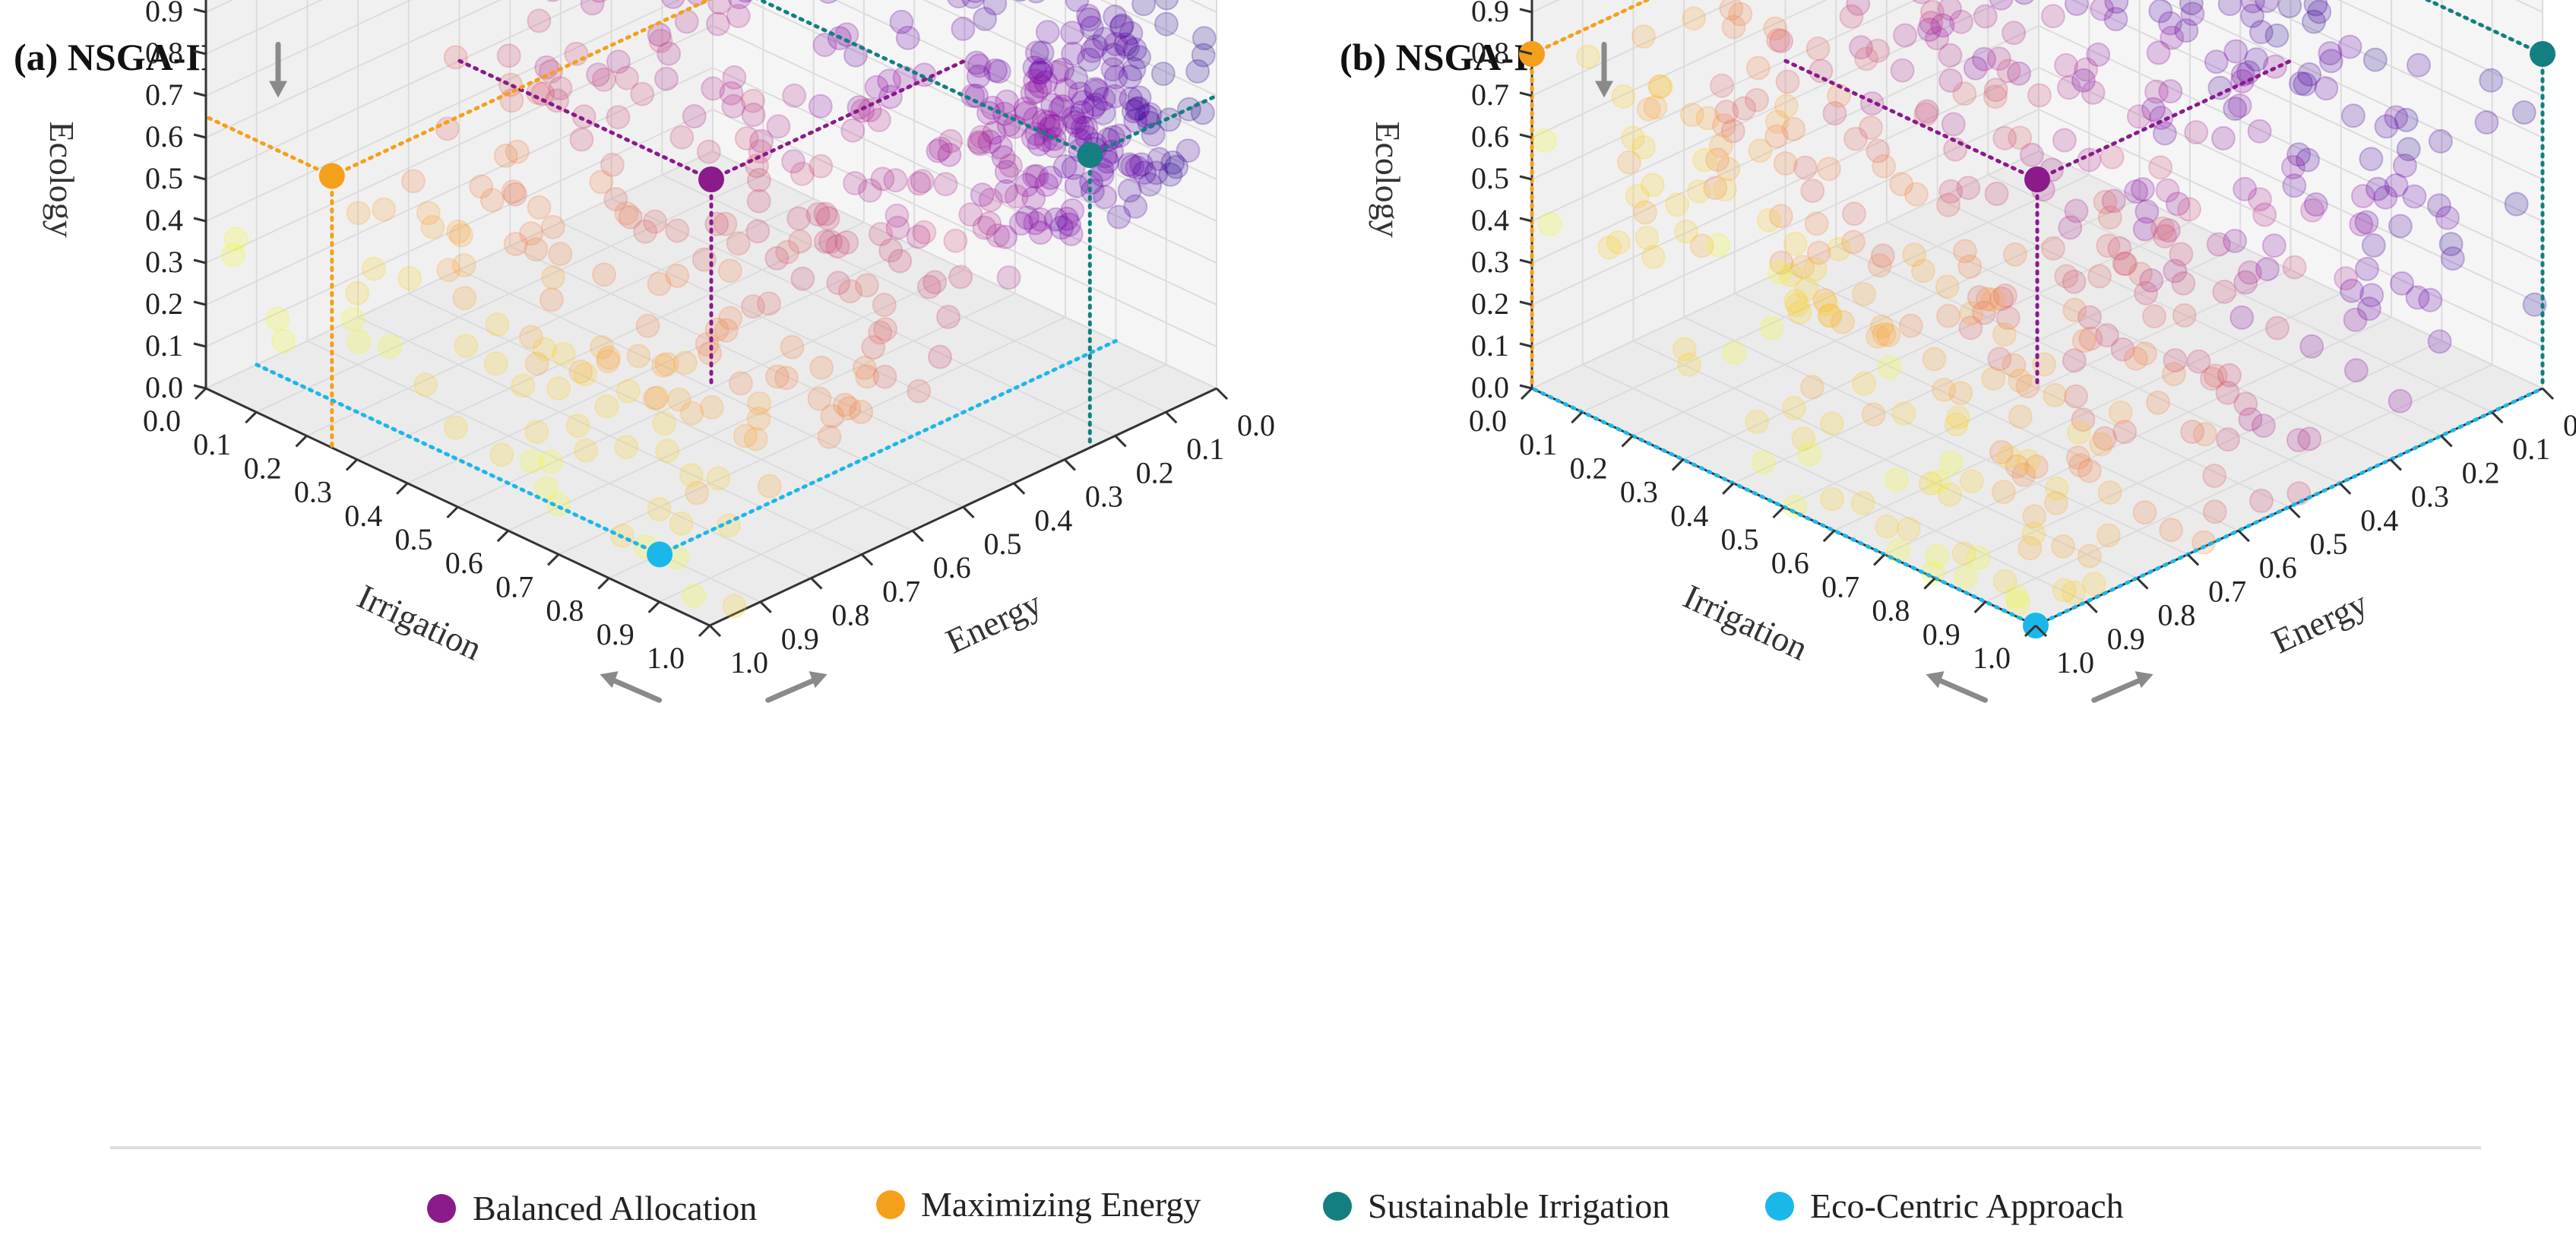 This screenshot has height=1245, width=2576. What do you see at coordinates (420, 622) in the screenshot?
I see `irrigation-axis-label: Irrigation` at bounding box center [420, 622].